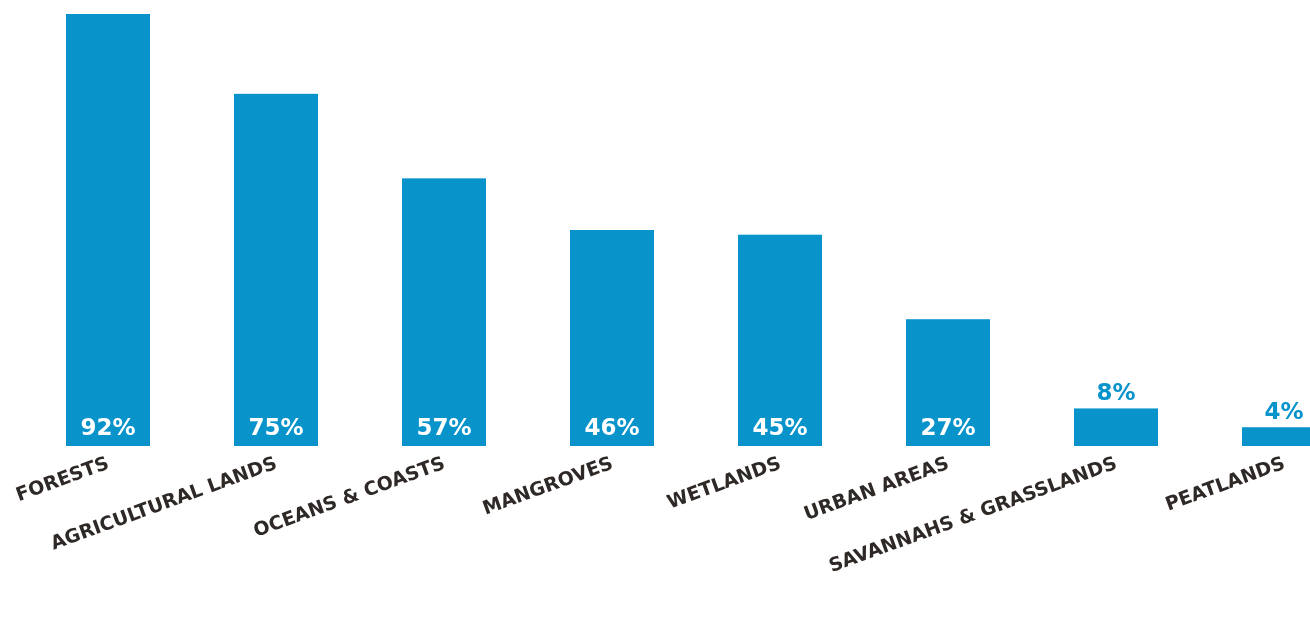  I want to click on data-label: 8%, so click(1116, 392).